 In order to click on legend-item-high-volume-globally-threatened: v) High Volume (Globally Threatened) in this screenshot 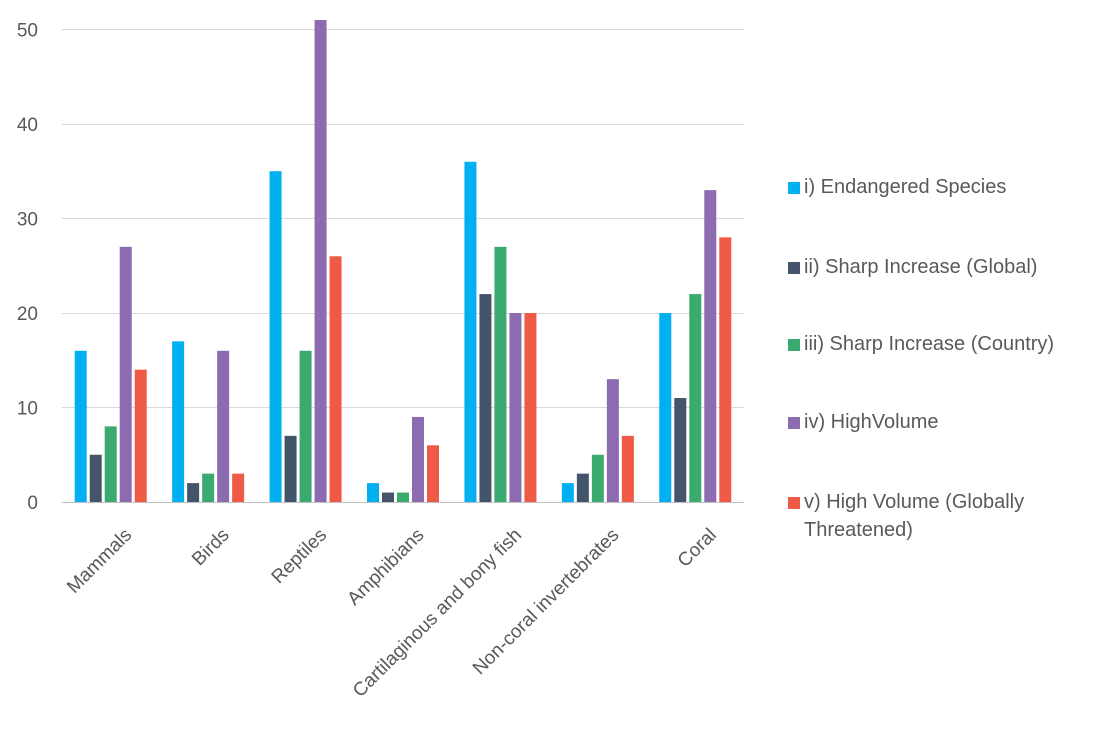, I will do `click(944, 516)`.